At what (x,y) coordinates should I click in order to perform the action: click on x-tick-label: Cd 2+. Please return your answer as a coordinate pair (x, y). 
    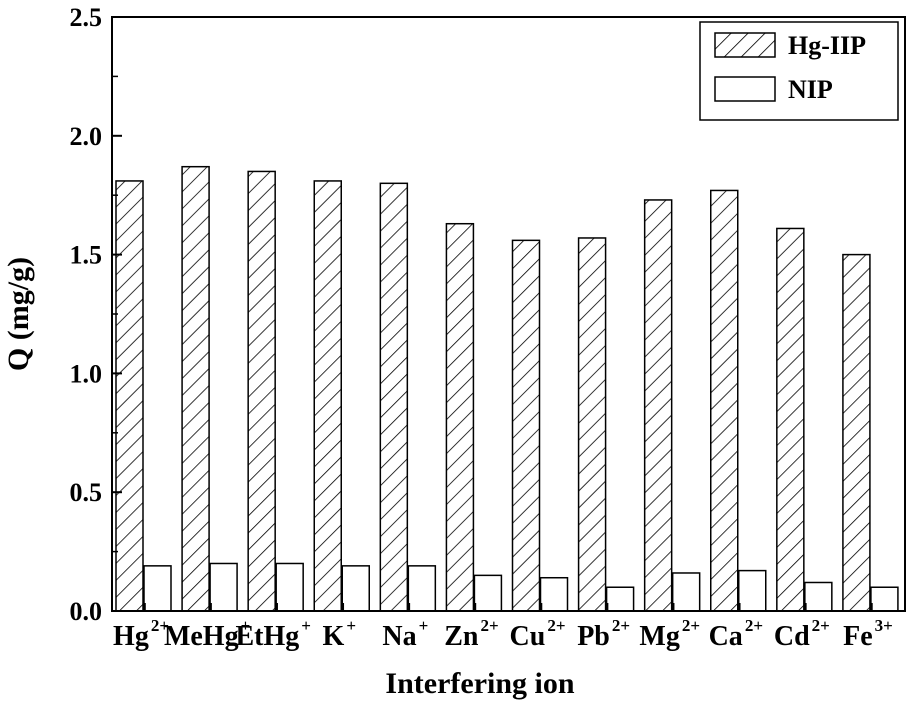
    Looking at the image, I should click on (802, 634).